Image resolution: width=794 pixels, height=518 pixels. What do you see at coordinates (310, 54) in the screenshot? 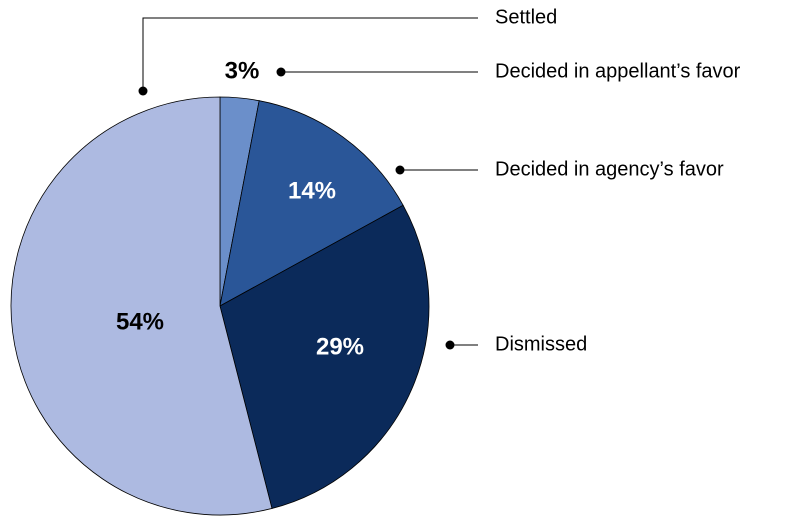
I see `leader-line` at bounding box center [310, 54].